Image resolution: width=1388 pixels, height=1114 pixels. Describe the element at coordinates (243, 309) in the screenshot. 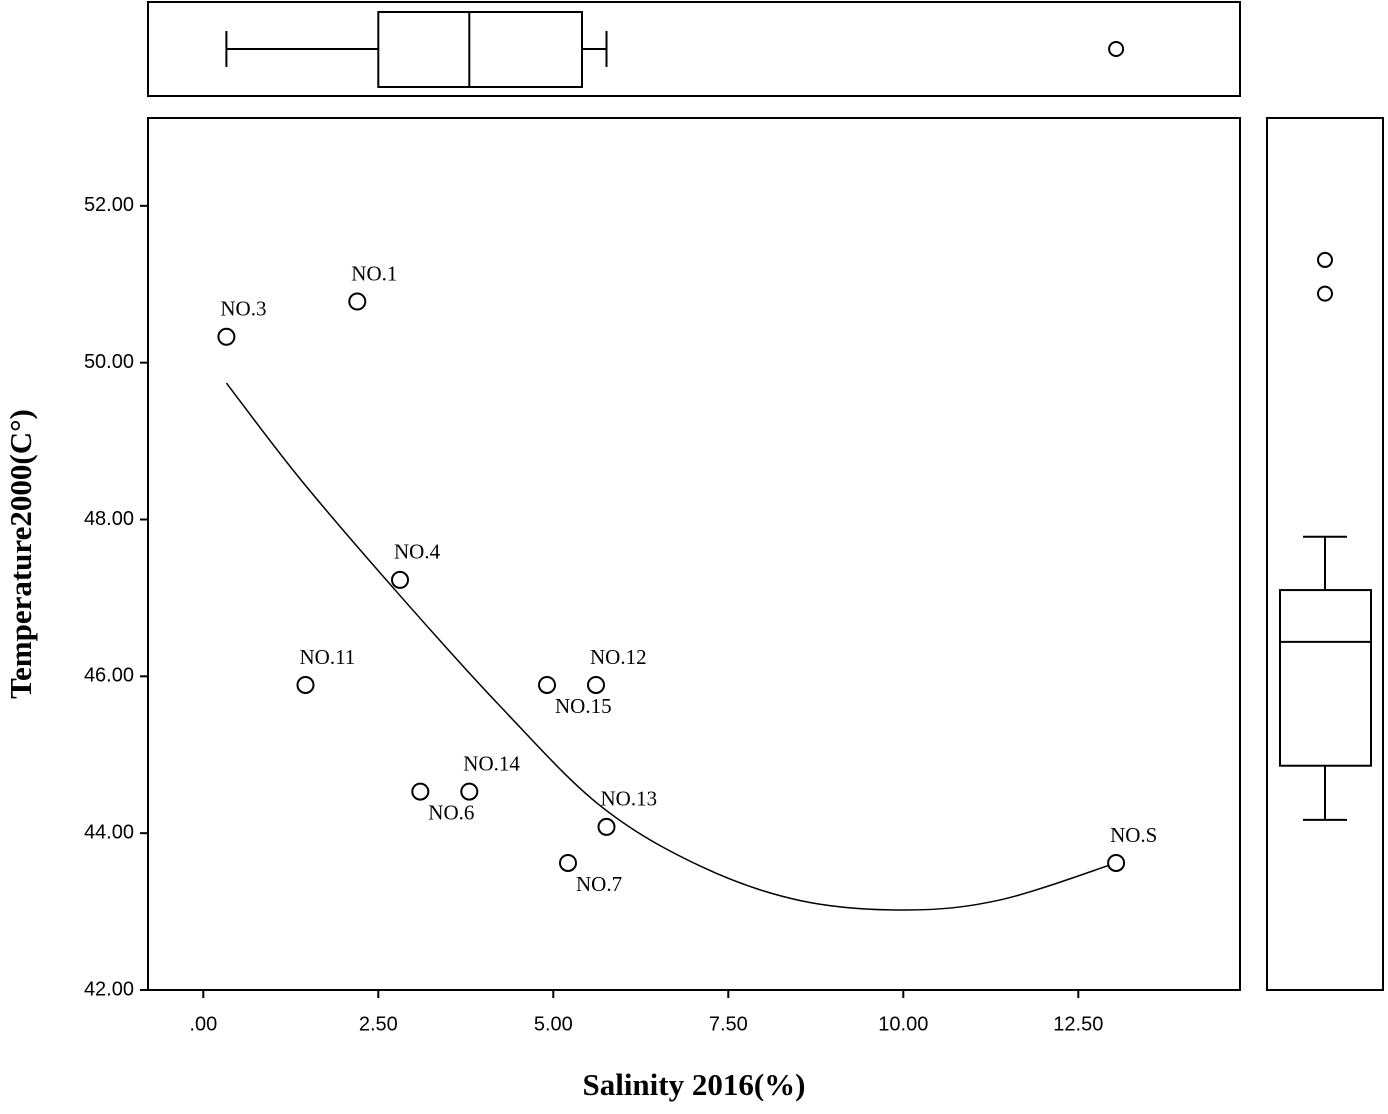

I see `point-label: NO.3` at that location.